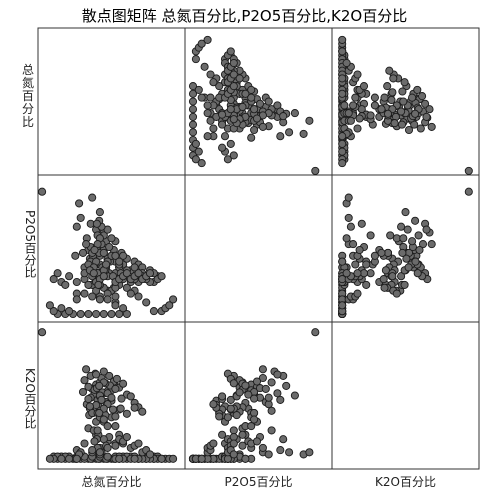  I want to click on x-label-total-nitrogen: 总氮百分比, so click(111, 481).